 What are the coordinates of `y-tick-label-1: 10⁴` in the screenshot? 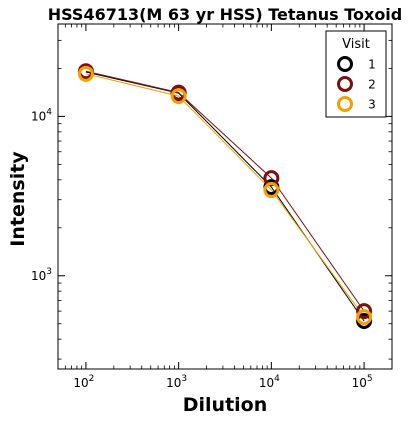 It's located at (41, 115).